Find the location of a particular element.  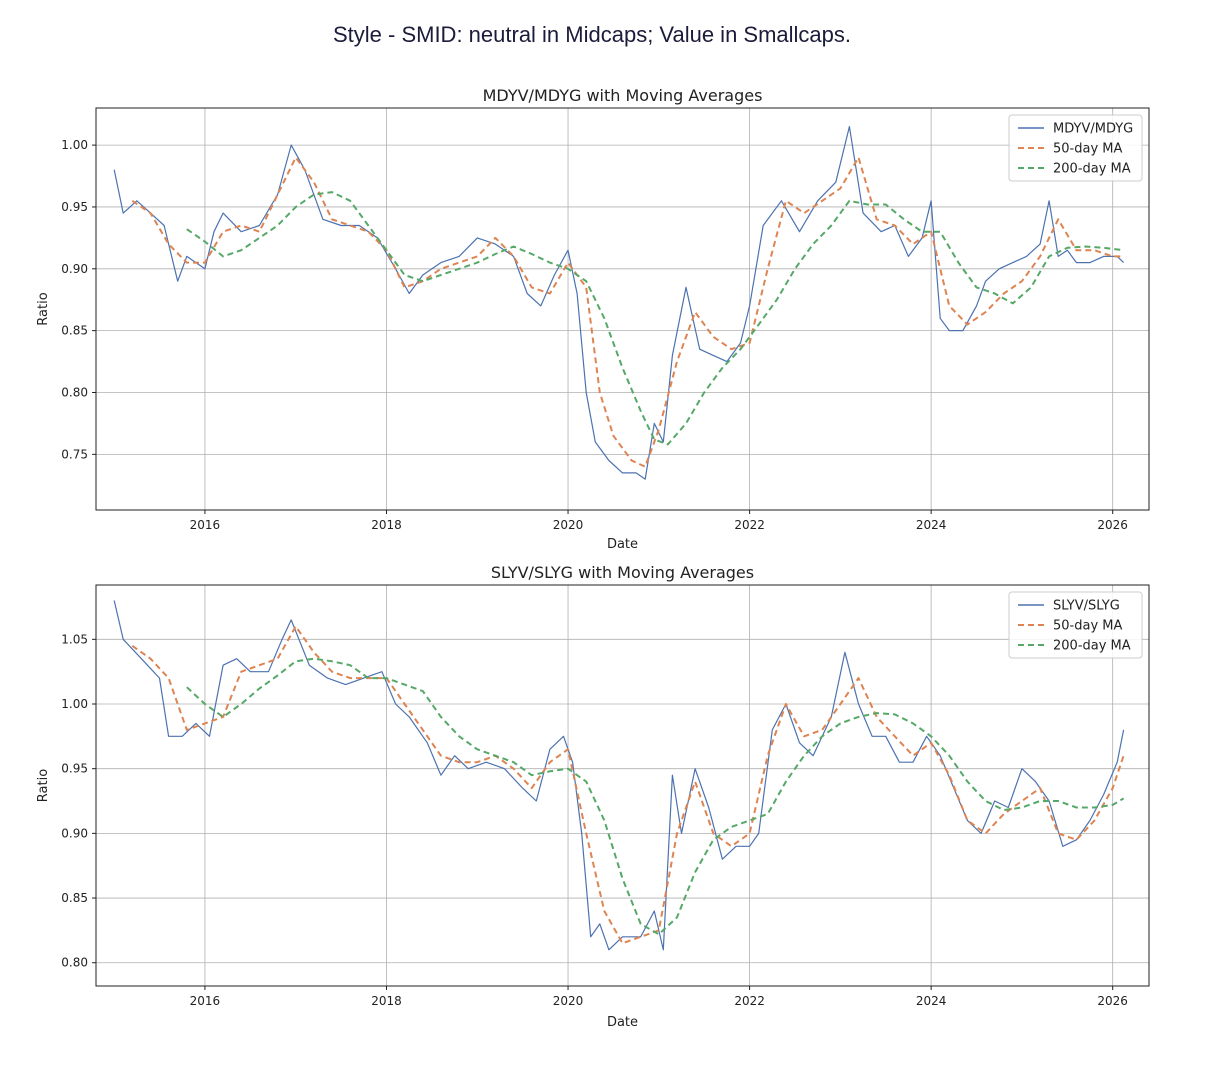

legend: SLYV/SLYG 50-day MA 200-day MA is located at coordinates (1075, 625).